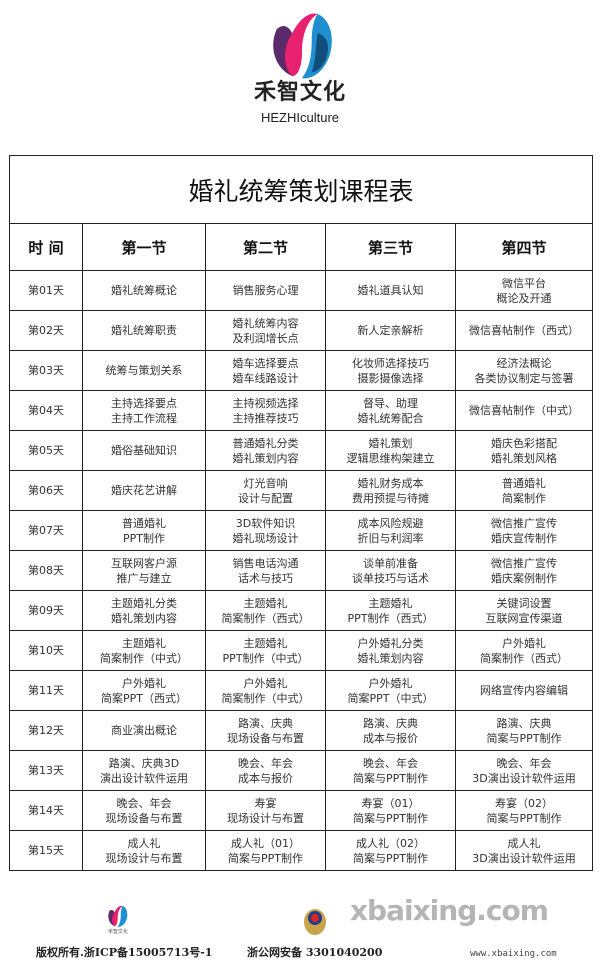  Describe the element at coordinates (144, 330) in the screenshot. I see `session-cell: 婚礼统筹职责` at that location.